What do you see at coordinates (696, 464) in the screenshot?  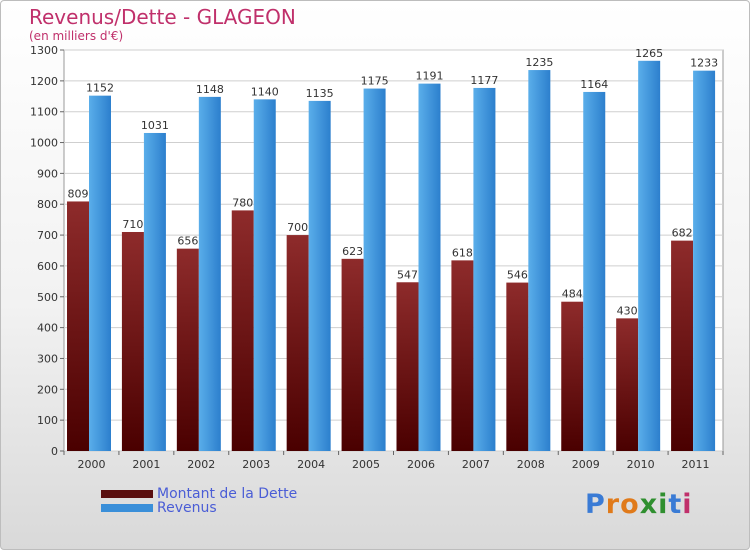 I see `x-tick-label: 2011` at bounding box center [696, 464].